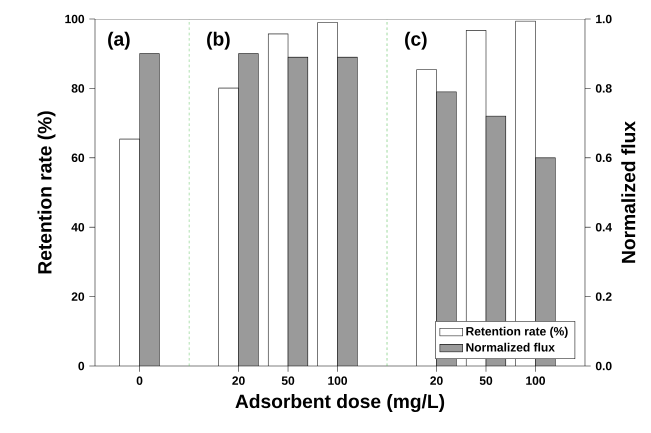  I want to click on y-tick-label: 60, so click(78, 158).